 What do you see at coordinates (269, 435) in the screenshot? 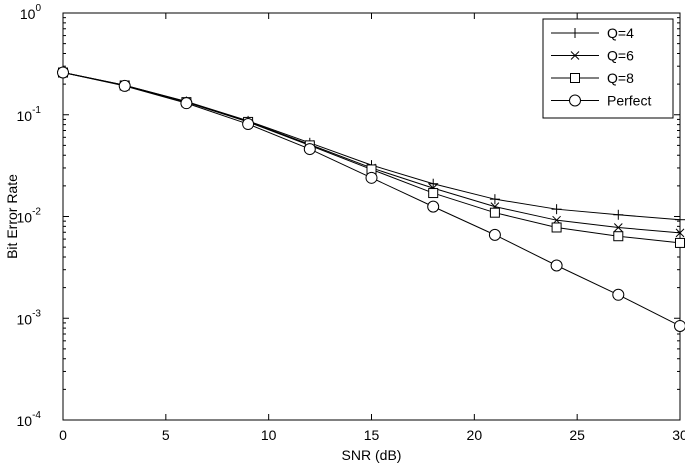
I see `x-tick-label: 10` at bounding box center [269, 435].